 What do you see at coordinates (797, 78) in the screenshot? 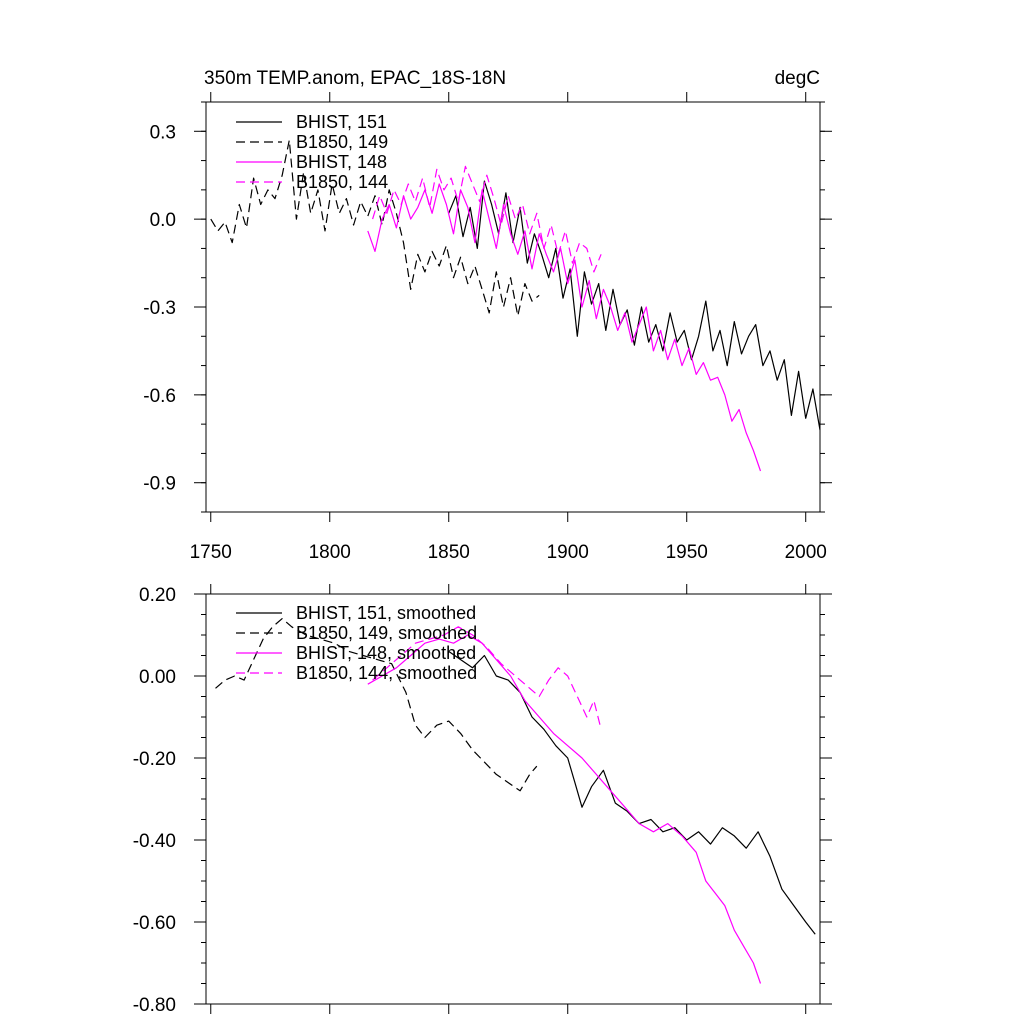
I see `top-chart-units: degC` at bounding box center [797, 78].